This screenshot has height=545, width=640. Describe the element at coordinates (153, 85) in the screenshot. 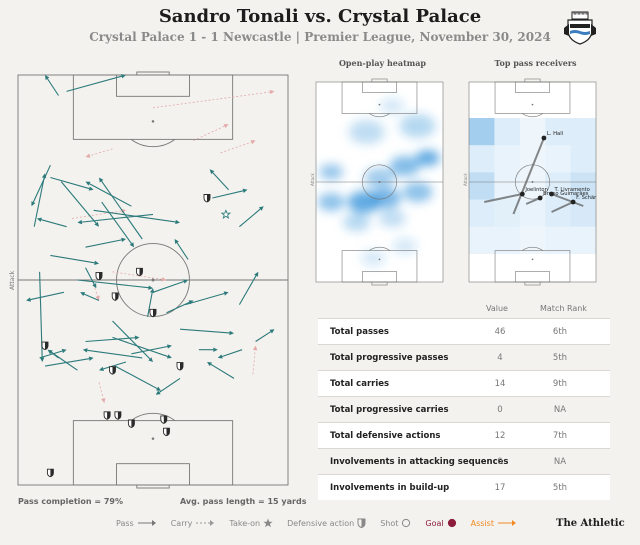

I see `top-six-yard-box` at that location.